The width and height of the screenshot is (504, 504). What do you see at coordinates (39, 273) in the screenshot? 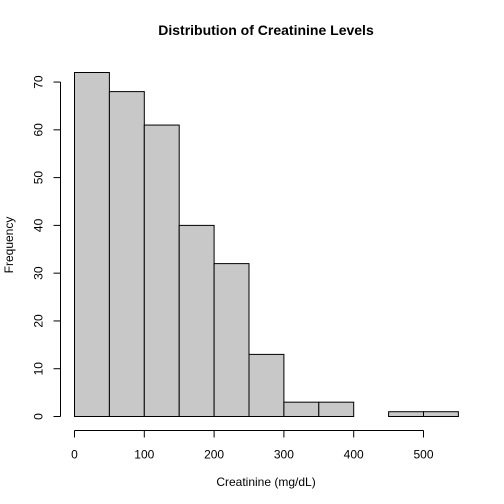
I see `y-tick-label: 30` at bounding box center [39, 273].